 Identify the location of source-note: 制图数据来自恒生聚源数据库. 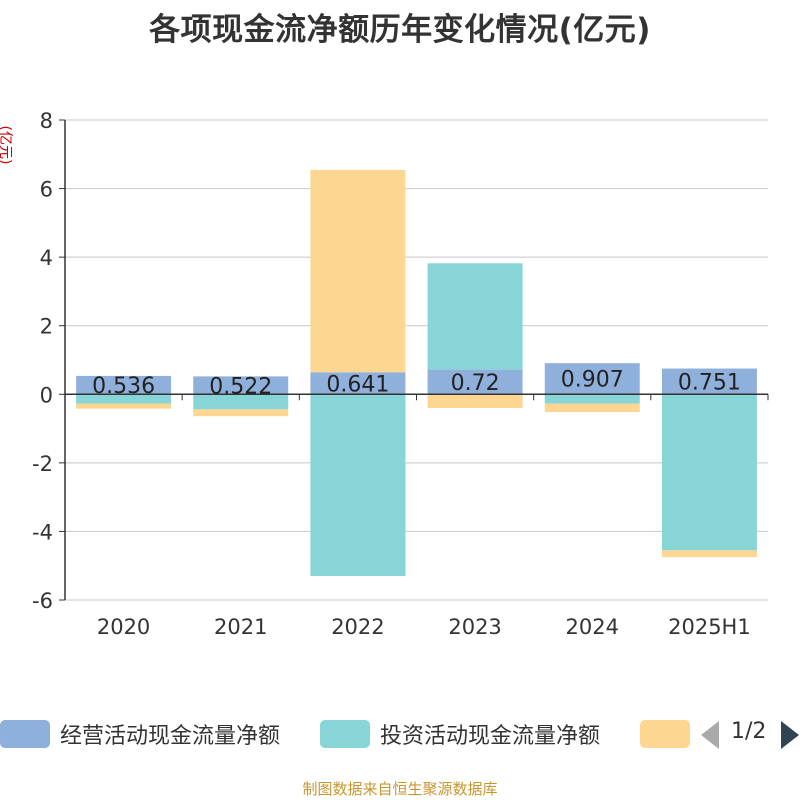
(400, 789).